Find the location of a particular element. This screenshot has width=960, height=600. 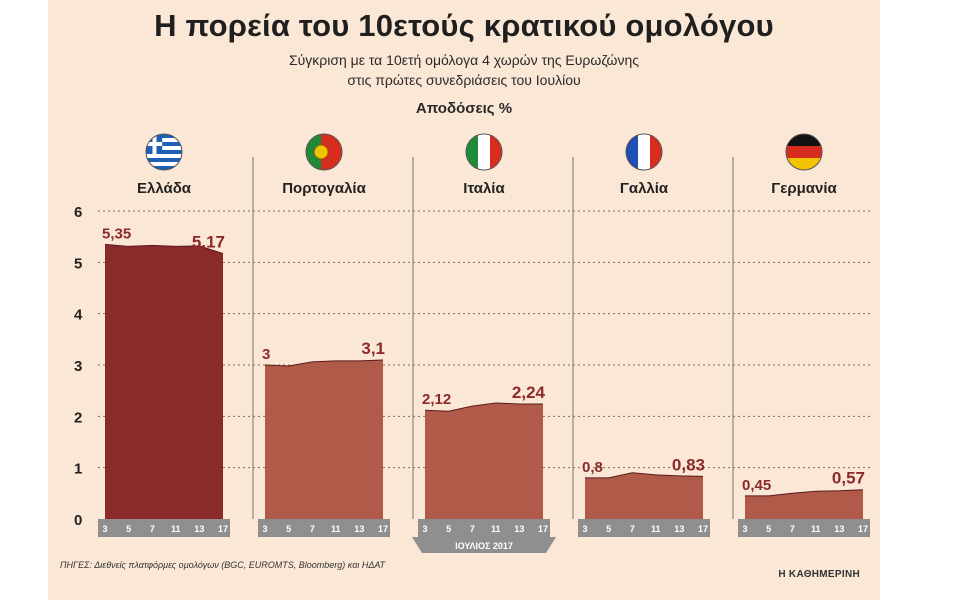

start-value-label: 0,8 is located at coordinates (592, 467).